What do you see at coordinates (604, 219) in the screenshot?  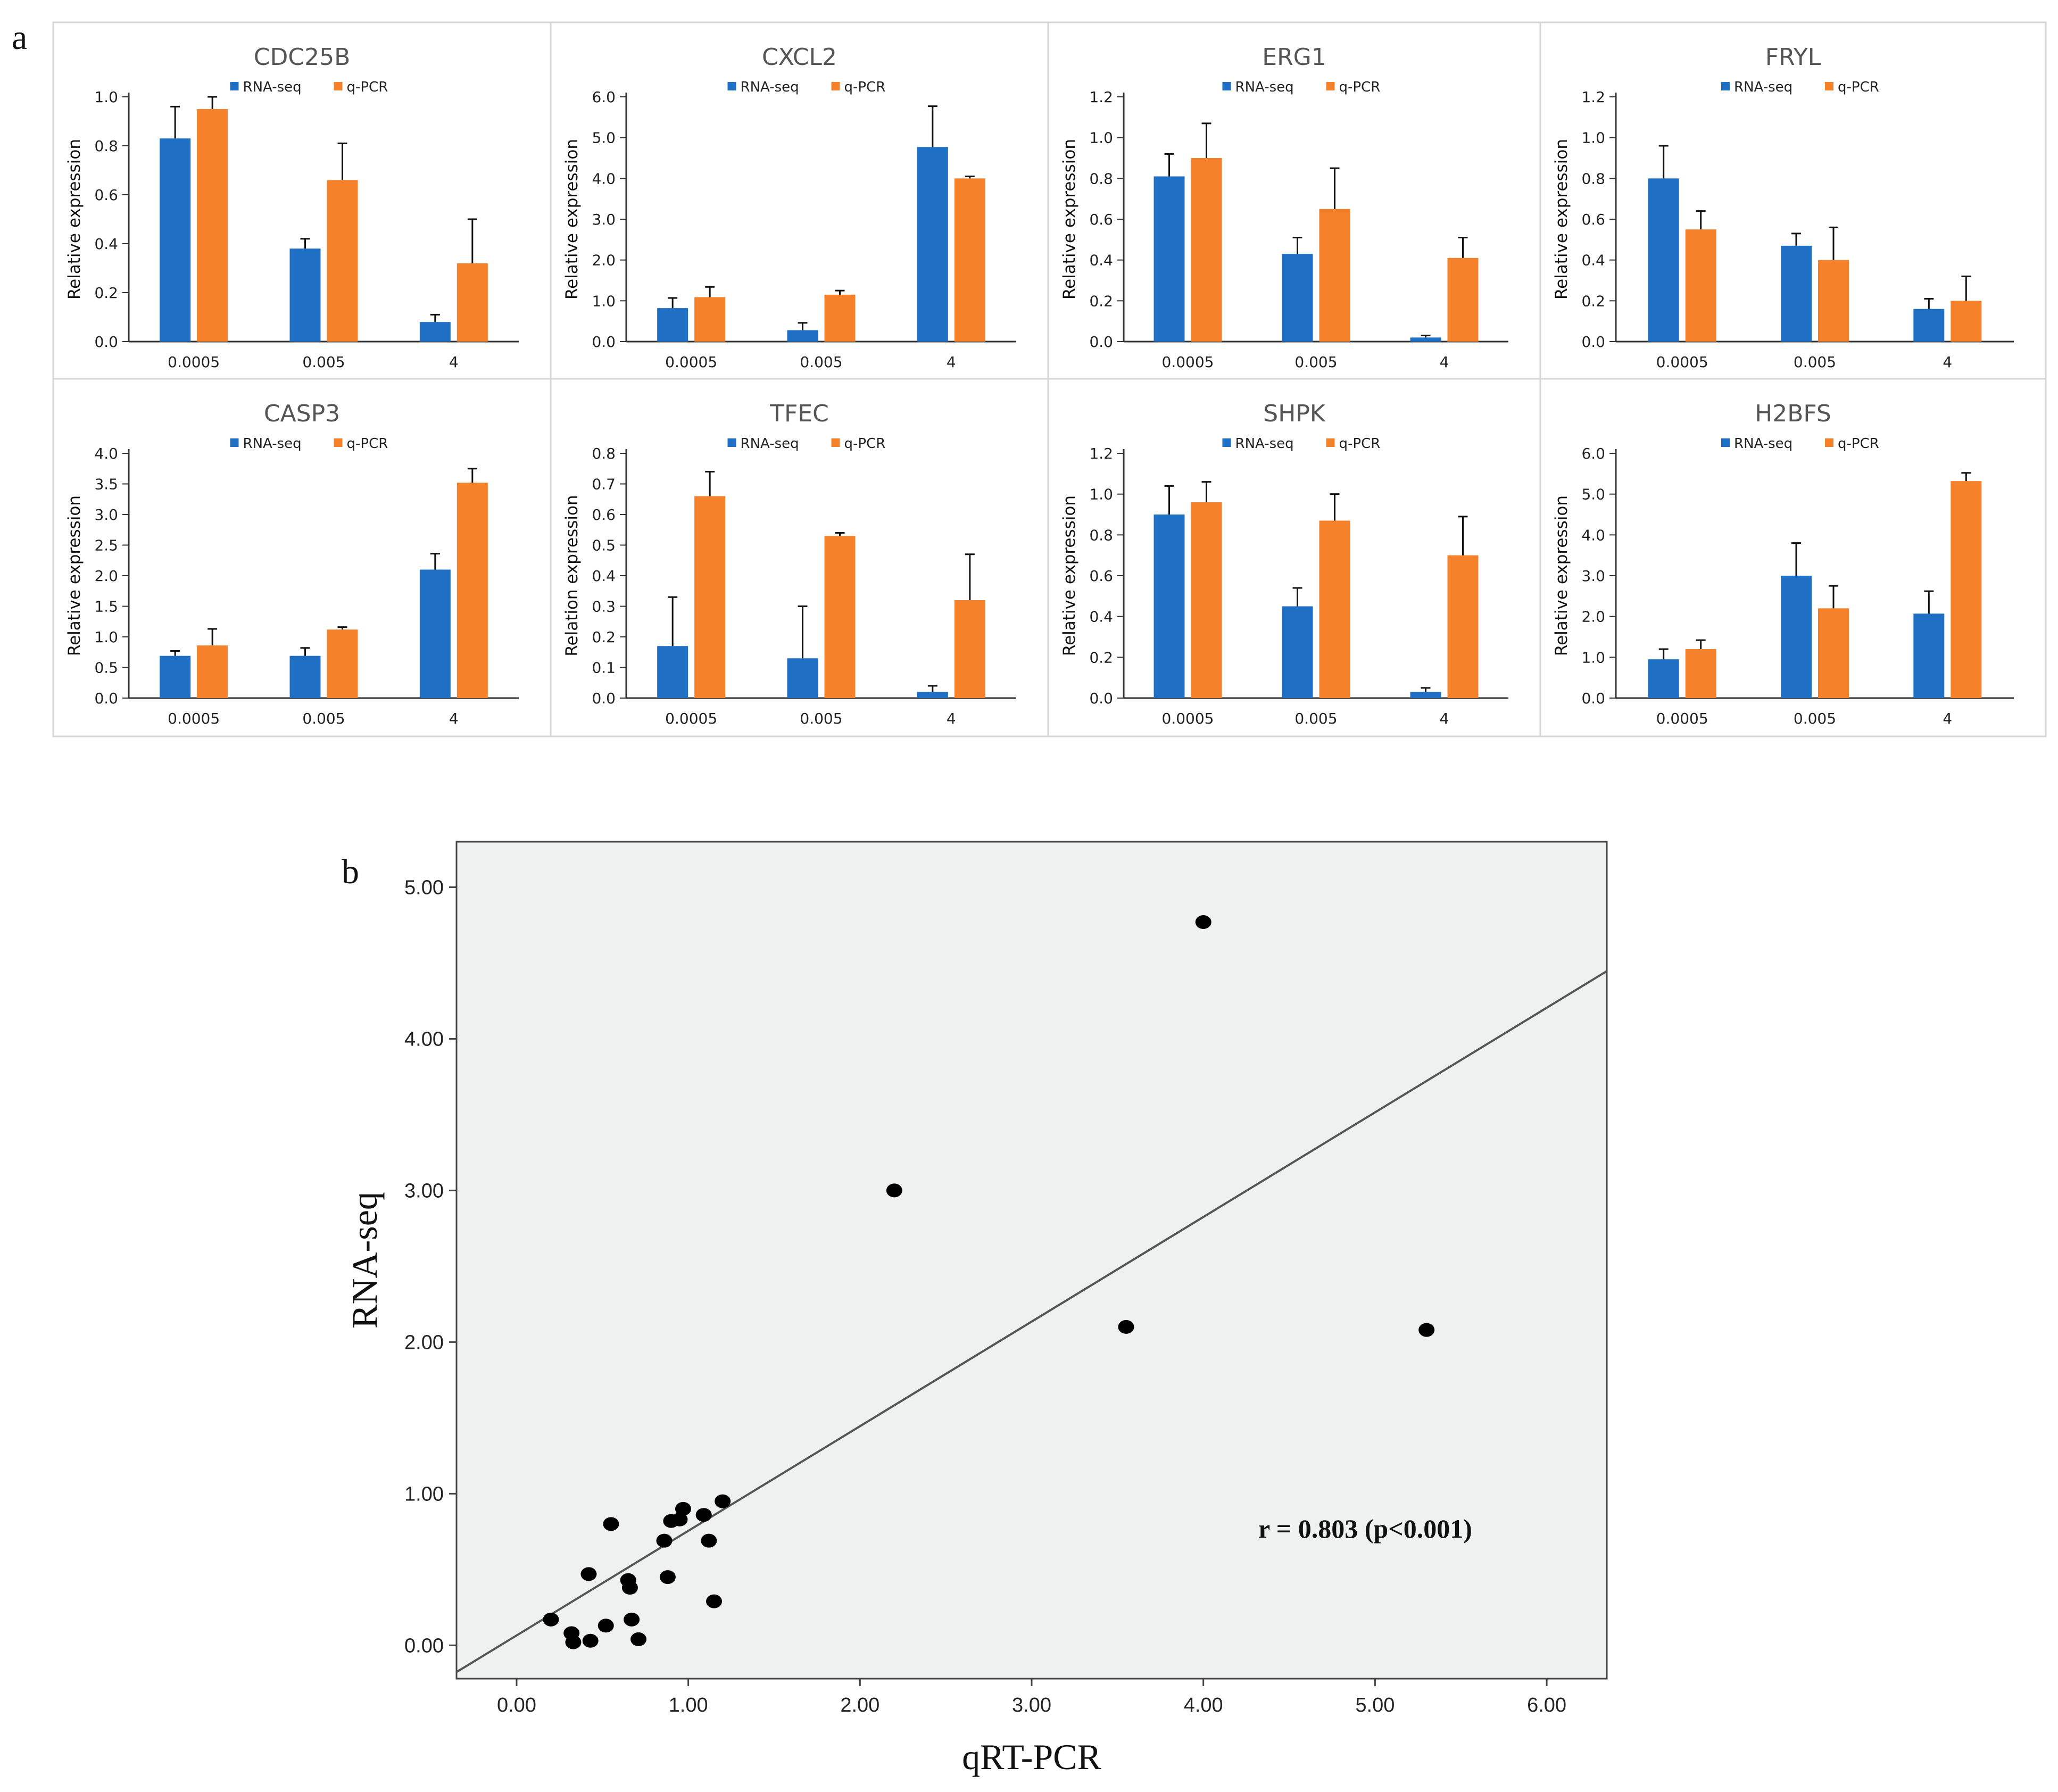 I see `y-tick-label: 3.0` at bounding box center [604, 219].